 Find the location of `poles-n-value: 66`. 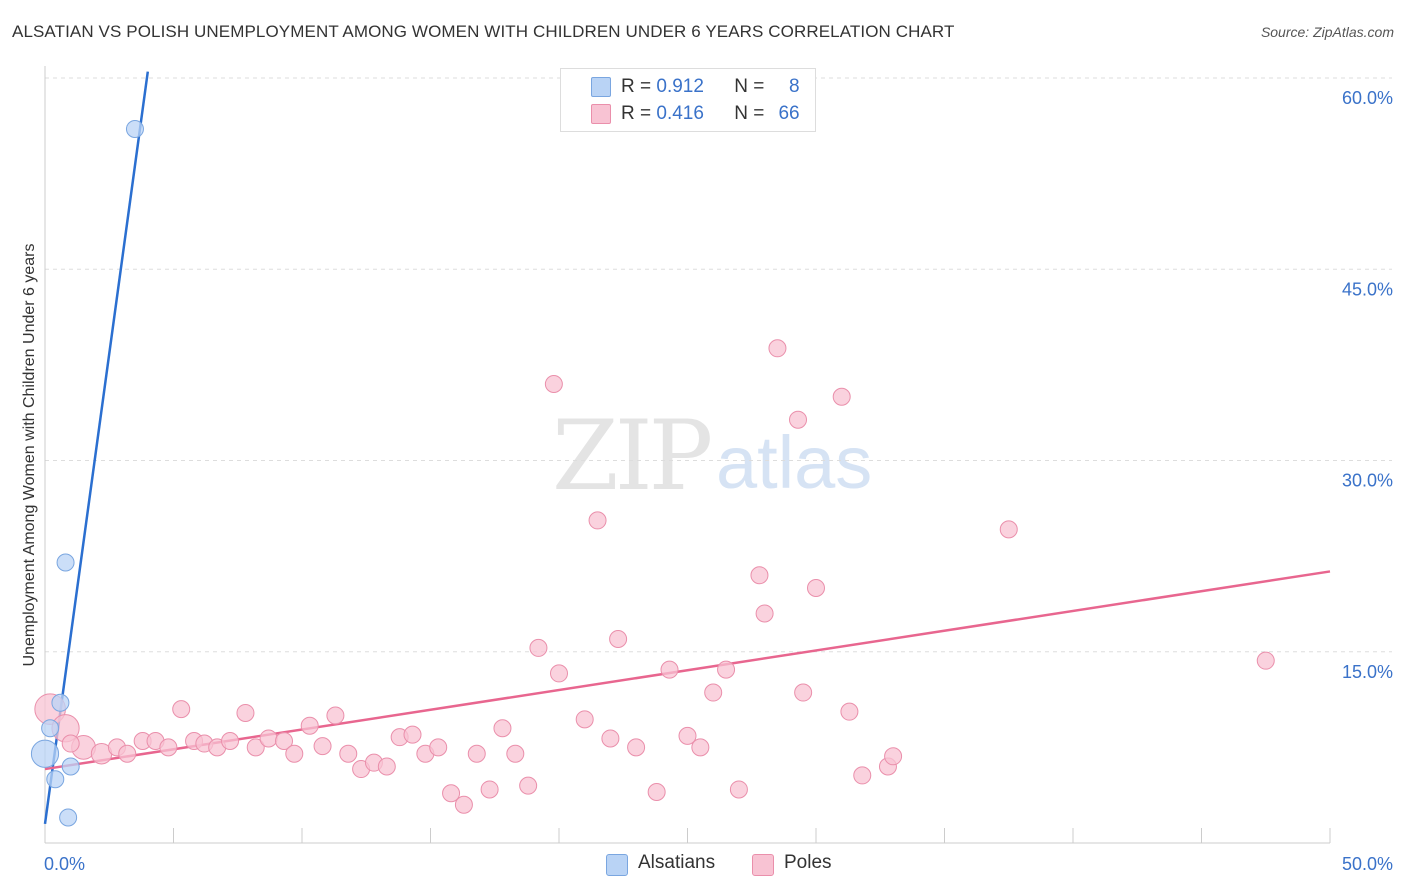

poles-n-value: 66 is located at coordinates (789, 113).